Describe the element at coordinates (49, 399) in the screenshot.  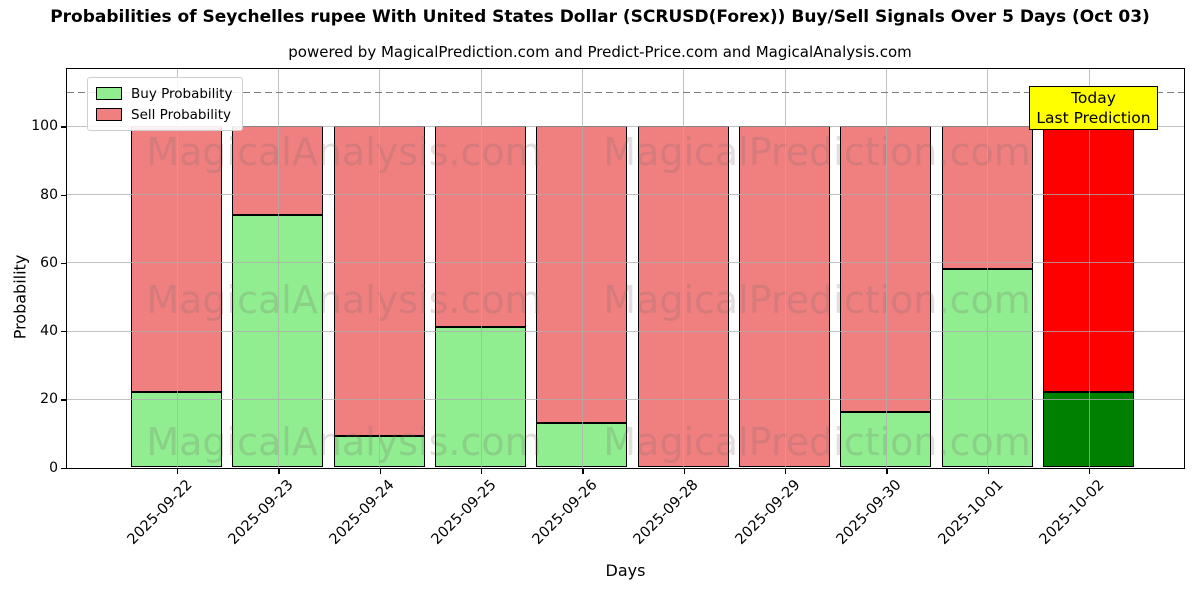
I see `y-tick-label: 20` at that location.